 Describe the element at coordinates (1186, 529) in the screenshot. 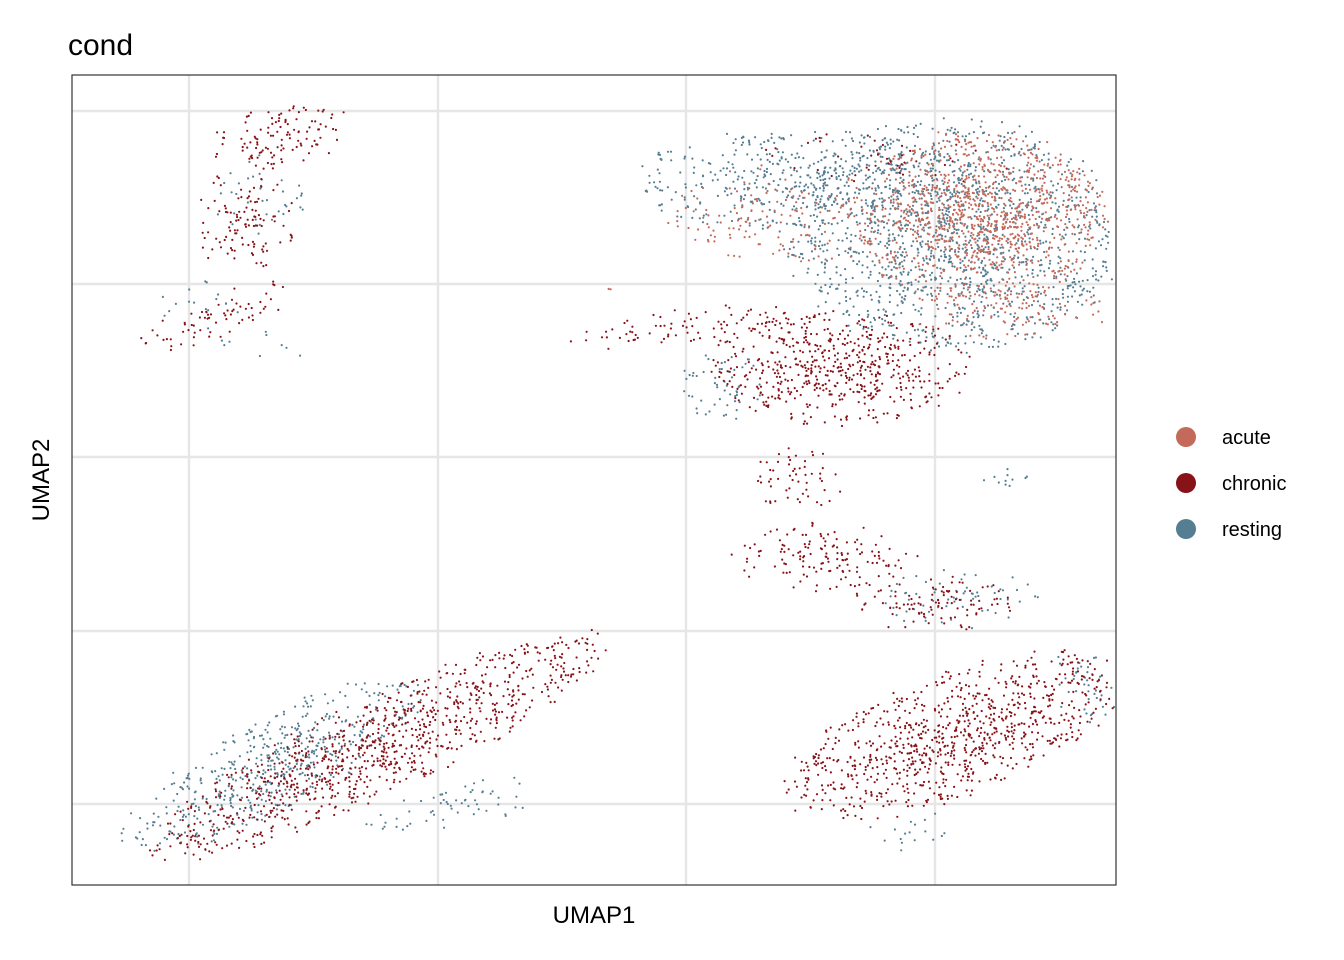

I see `legend-swatch-resting` at that location.